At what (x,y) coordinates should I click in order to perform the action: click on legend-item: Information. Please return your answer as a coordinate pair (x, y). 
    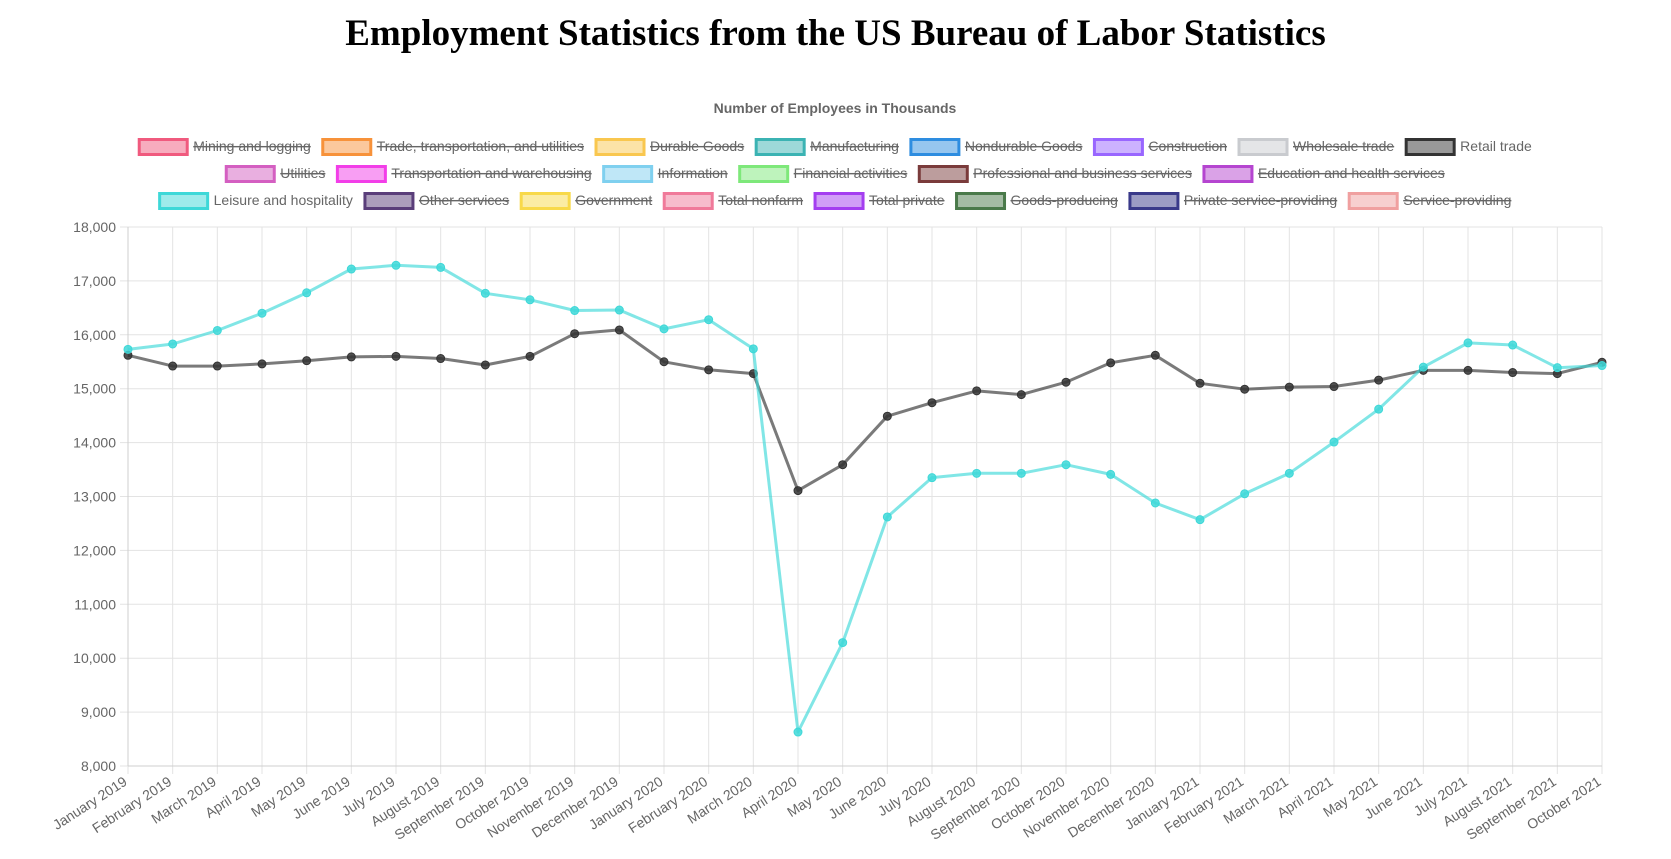
    Looking at the image, I should click on (665, 174).